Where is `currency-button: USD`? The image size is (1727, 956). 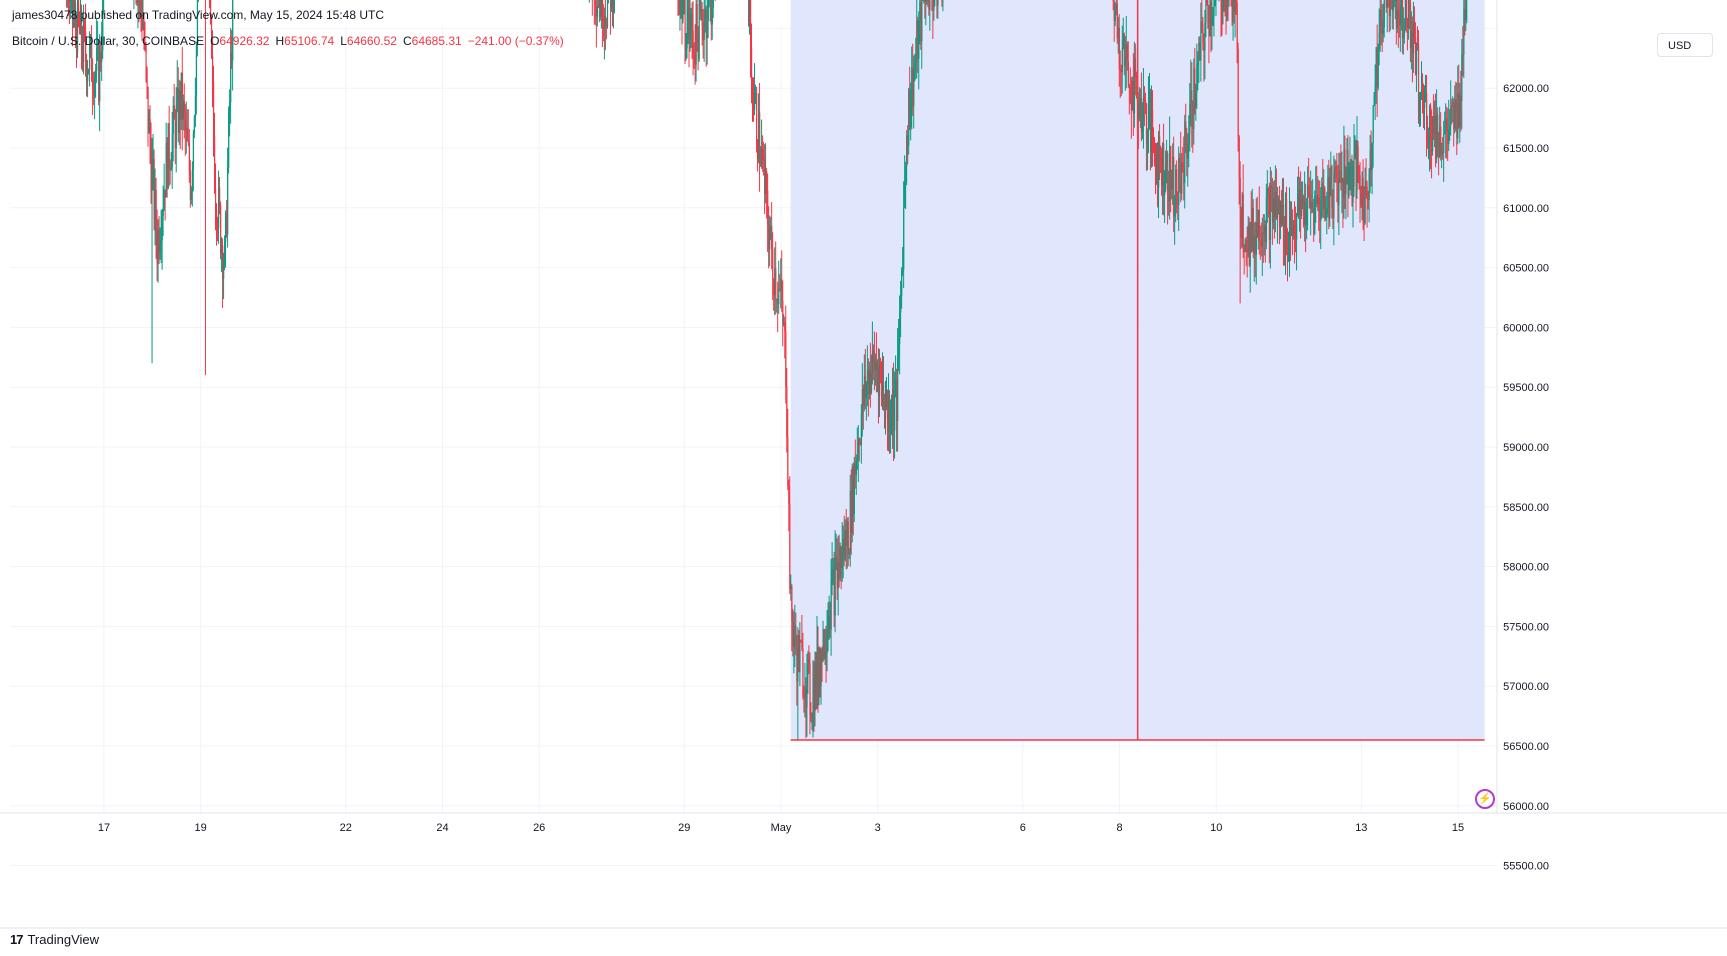
currency-button: USD is located at coordinates (1685, 45).